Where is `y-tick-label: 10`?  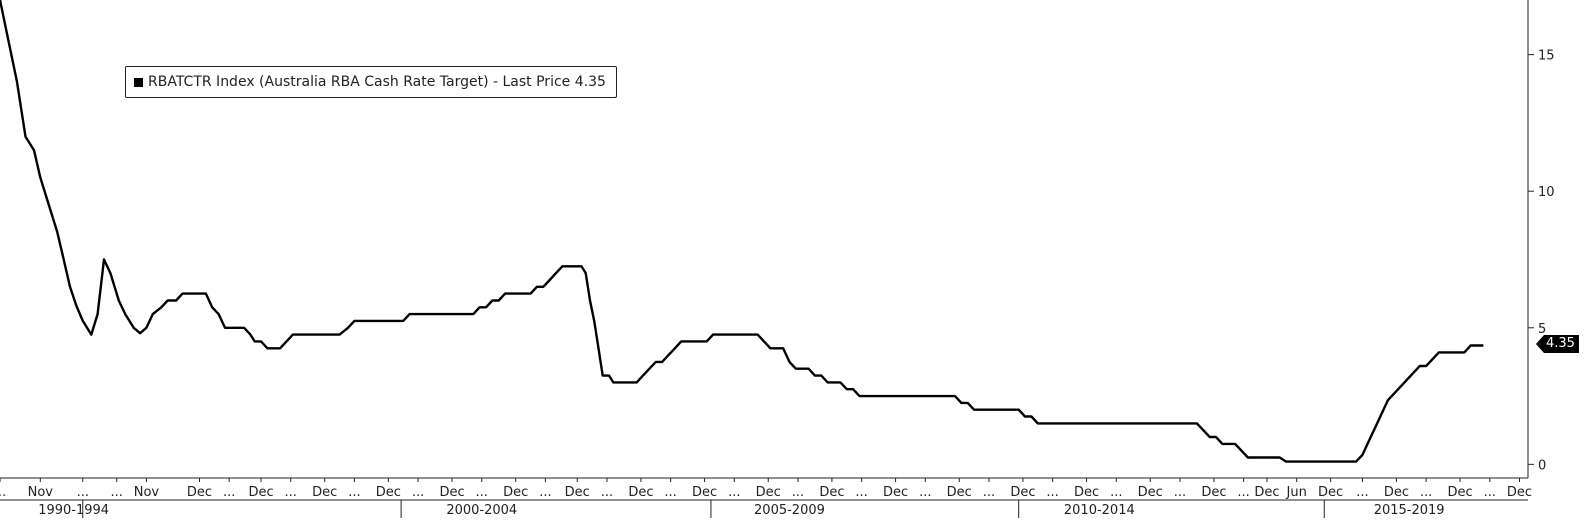 y-tick-label: 10 is located at coordinates (1546, 192).